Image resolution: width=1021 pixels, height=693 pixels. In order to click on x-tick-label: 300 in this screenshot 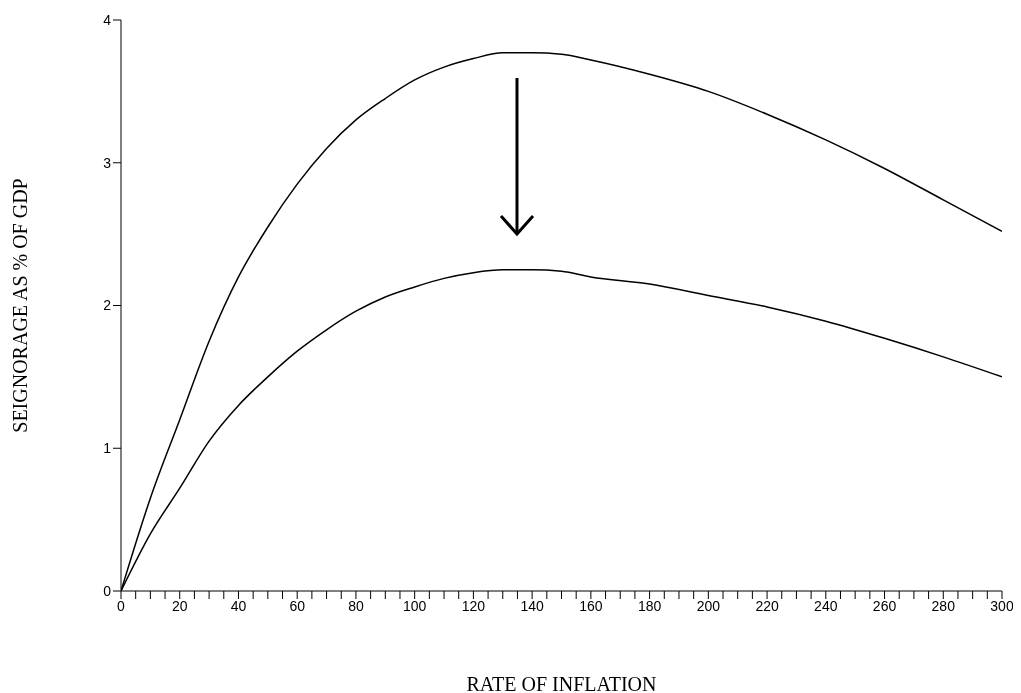, I will do `click(1002, 605)`.